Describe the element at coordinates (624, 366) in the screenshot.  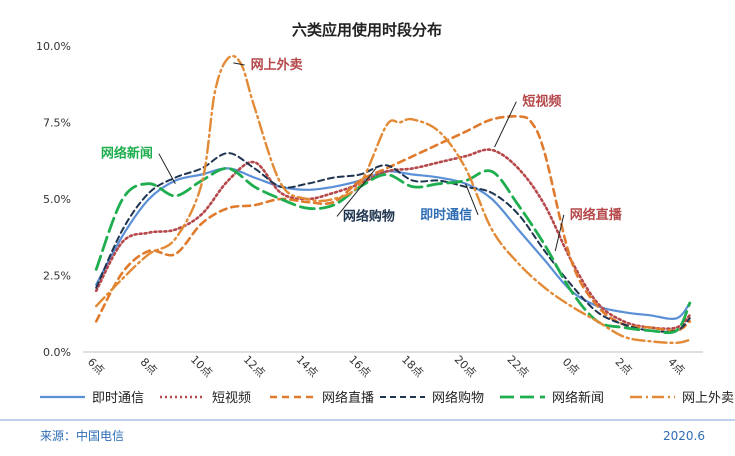
I see `x-tick-label: 2点` at that location.